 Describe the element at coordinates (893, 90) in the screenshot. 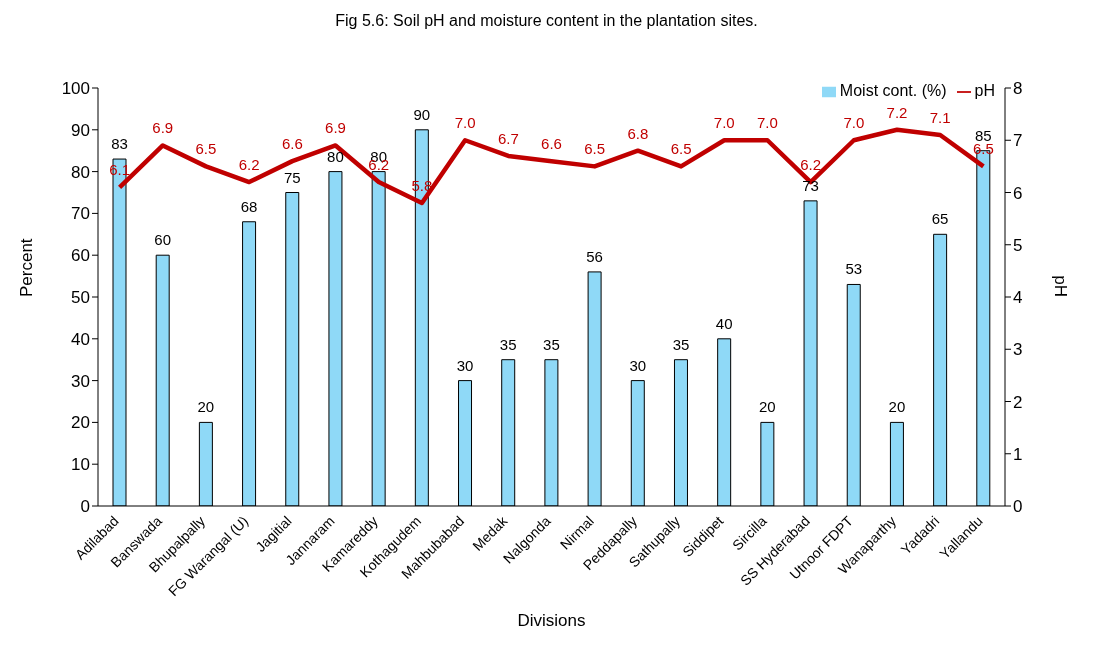

I see `legend-label: Moist cont. (%)` at that location.